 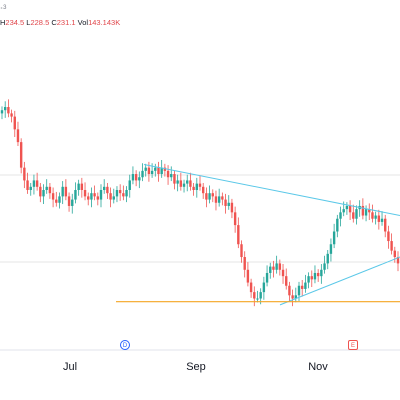 I want to click on low-label: L, so click(x=28, y=22).